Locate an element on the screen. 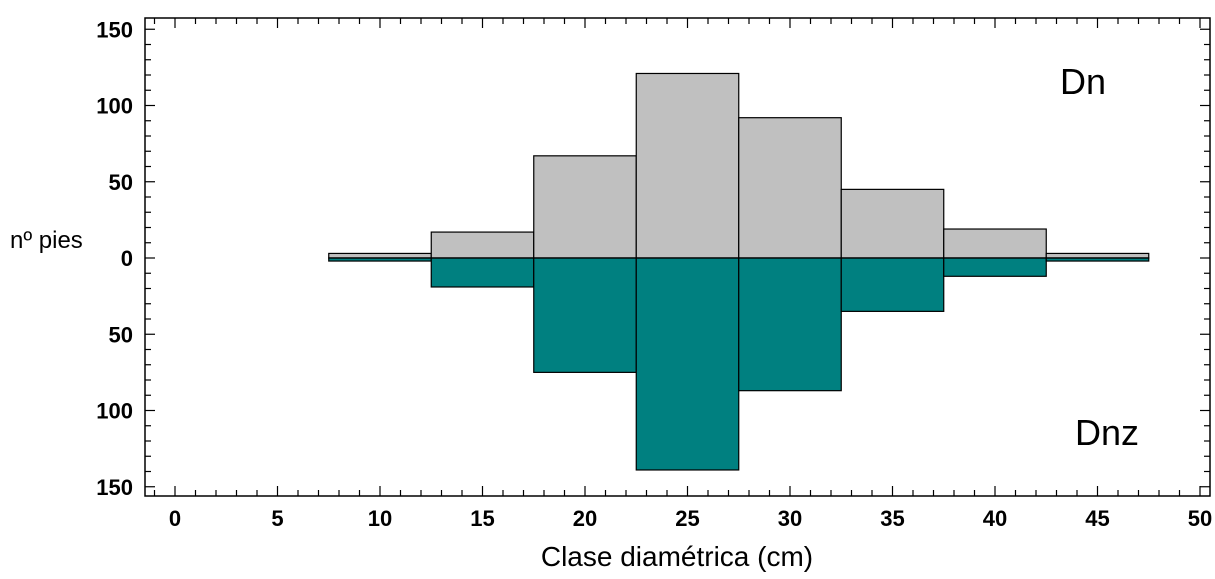 The height and width of the screenshot is (579, 1215). x-tick-label: 0 is located at coordinates (175, 518).